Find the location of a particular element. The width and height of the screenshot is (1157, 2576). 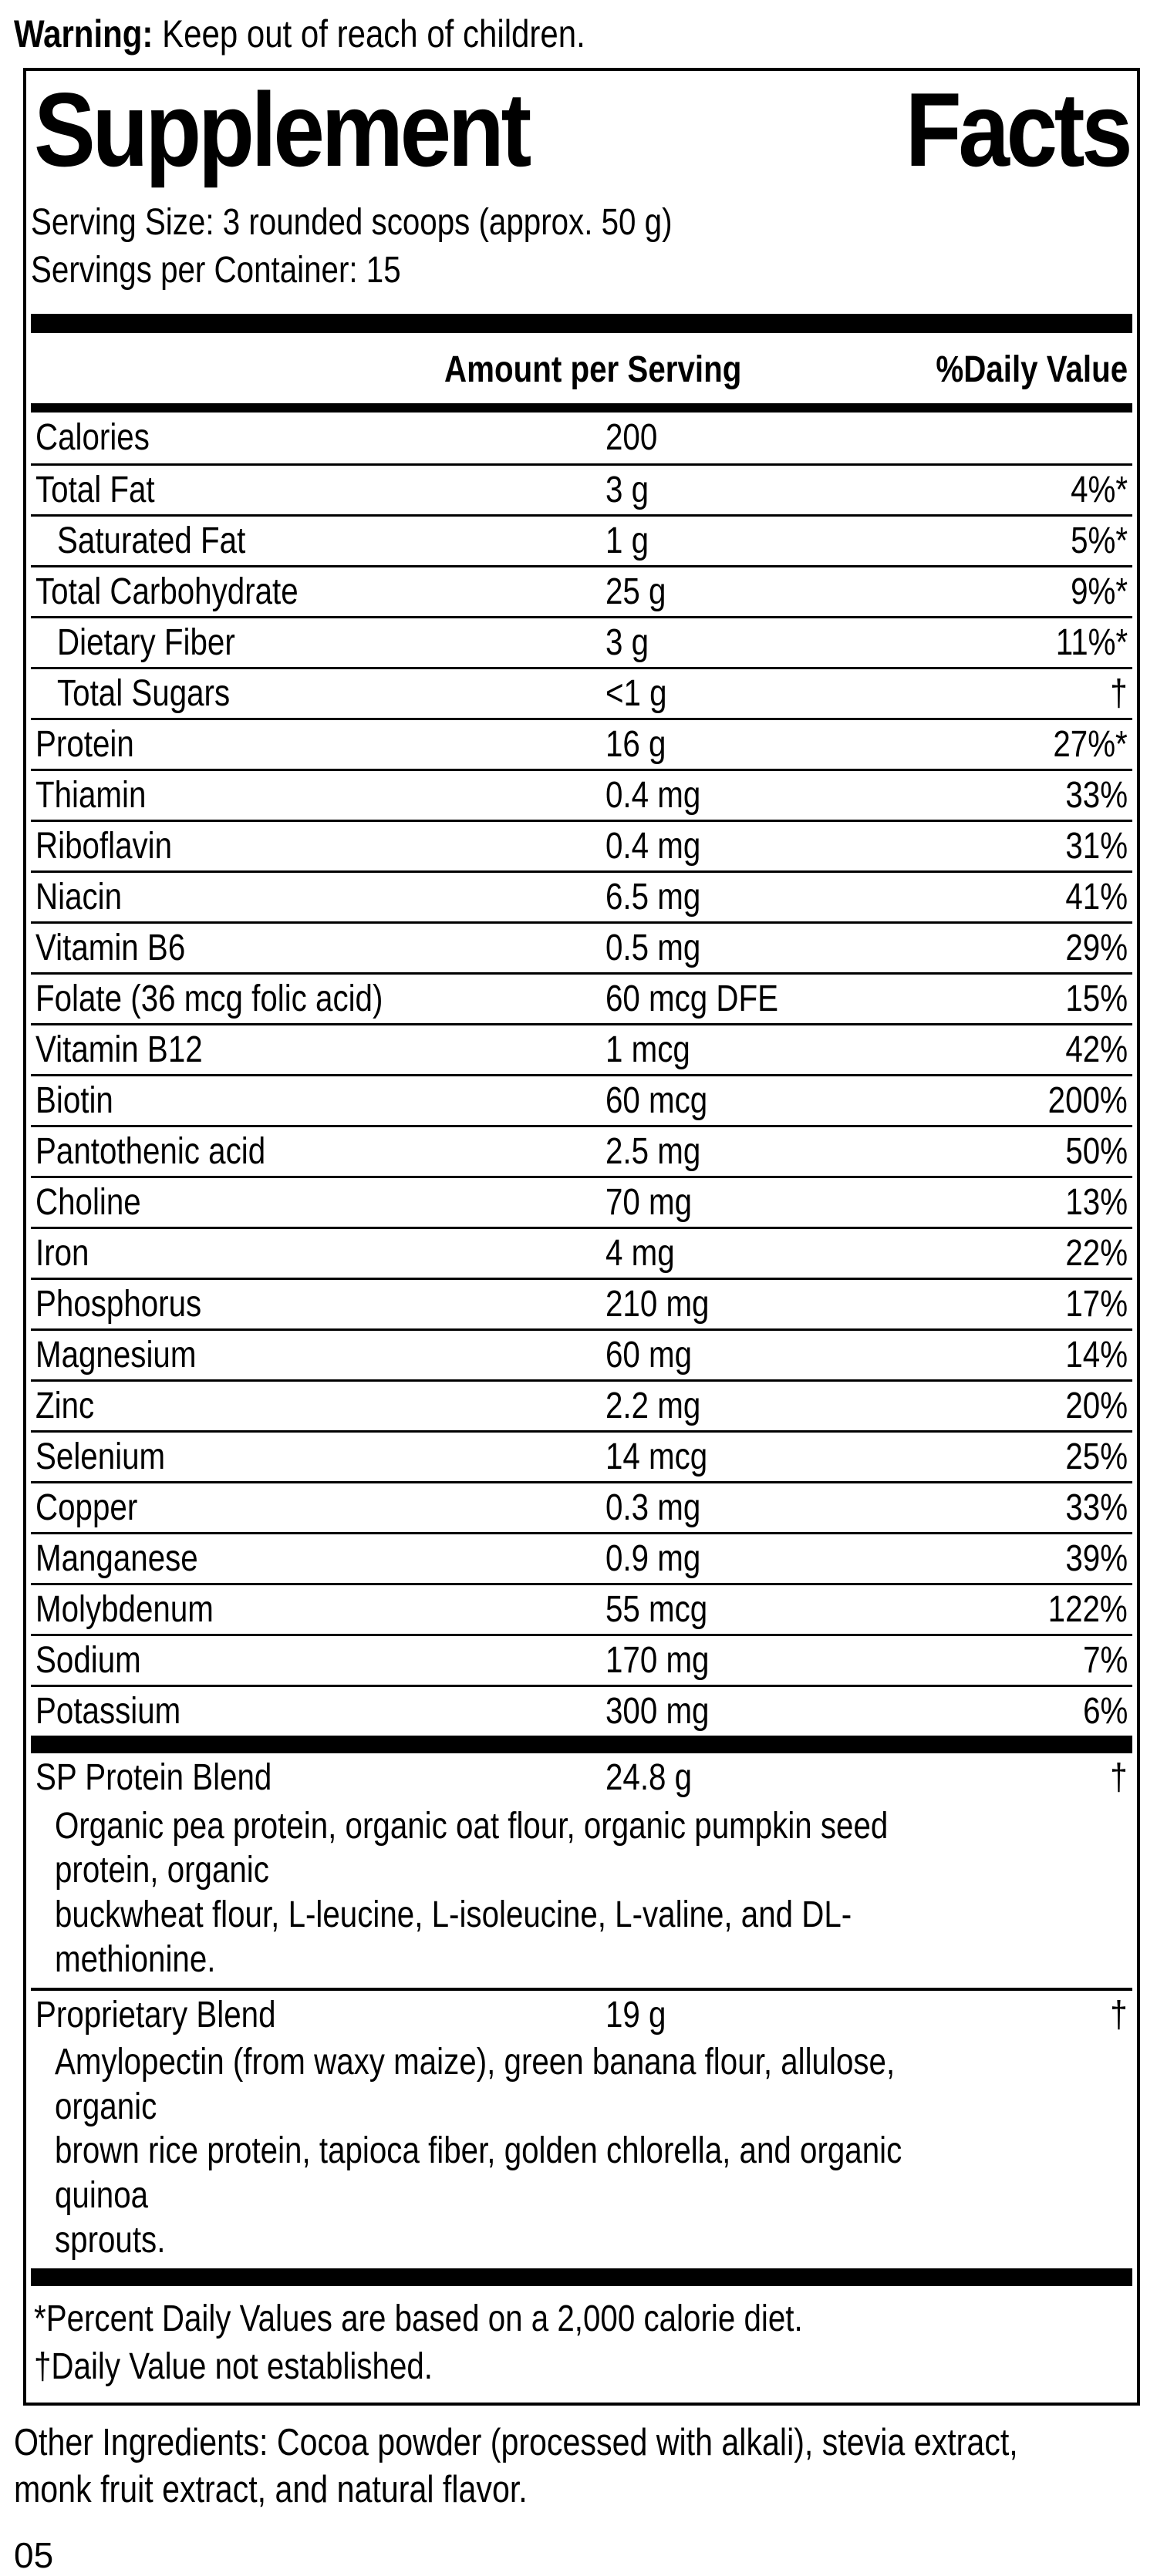

divider-thick-blends is located at coordinates (581, 1744).